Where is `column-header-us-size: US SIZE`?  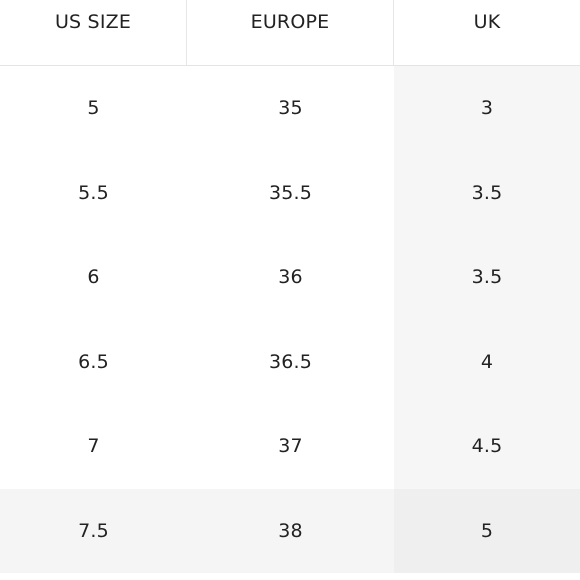
column-header-us-size: US SIZE is located at coordinates (93, 33).